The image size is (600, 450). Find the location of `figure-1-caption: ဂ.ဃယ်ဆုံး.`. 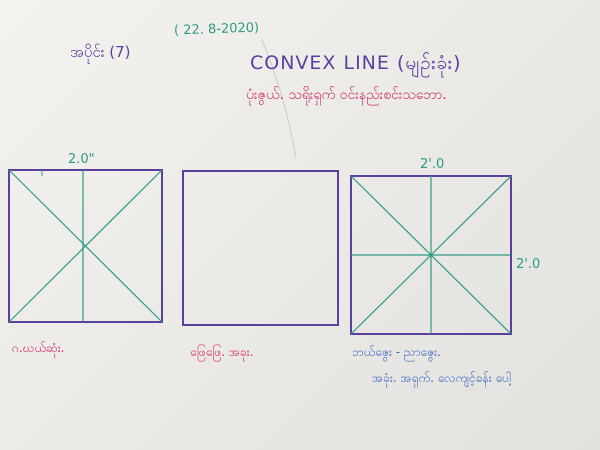

figure-1-caption: ဂ.ဃယ်ဆုံး. is located at coordinates (38, 348).